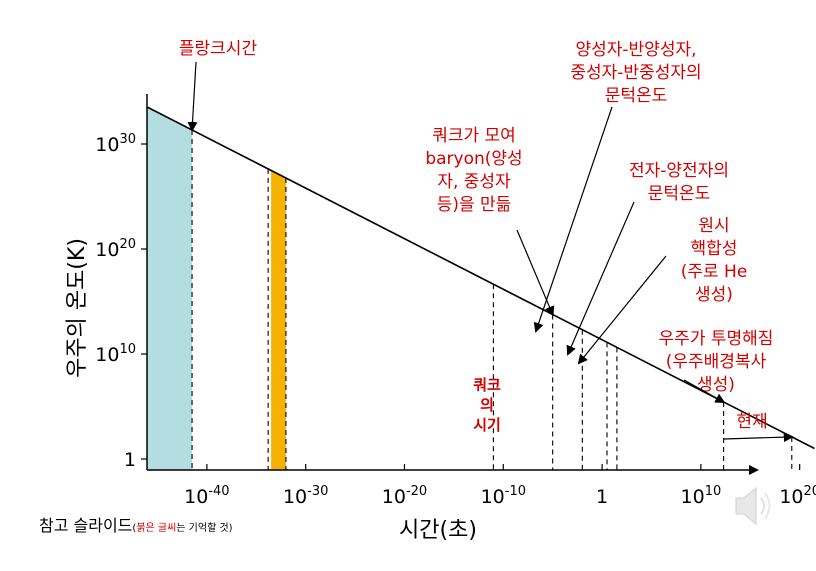  What do you see at coordinates (218, 49) in the screenshot?
I see `annotation-0: 플랑크시간` at bounding box center [218, 49].